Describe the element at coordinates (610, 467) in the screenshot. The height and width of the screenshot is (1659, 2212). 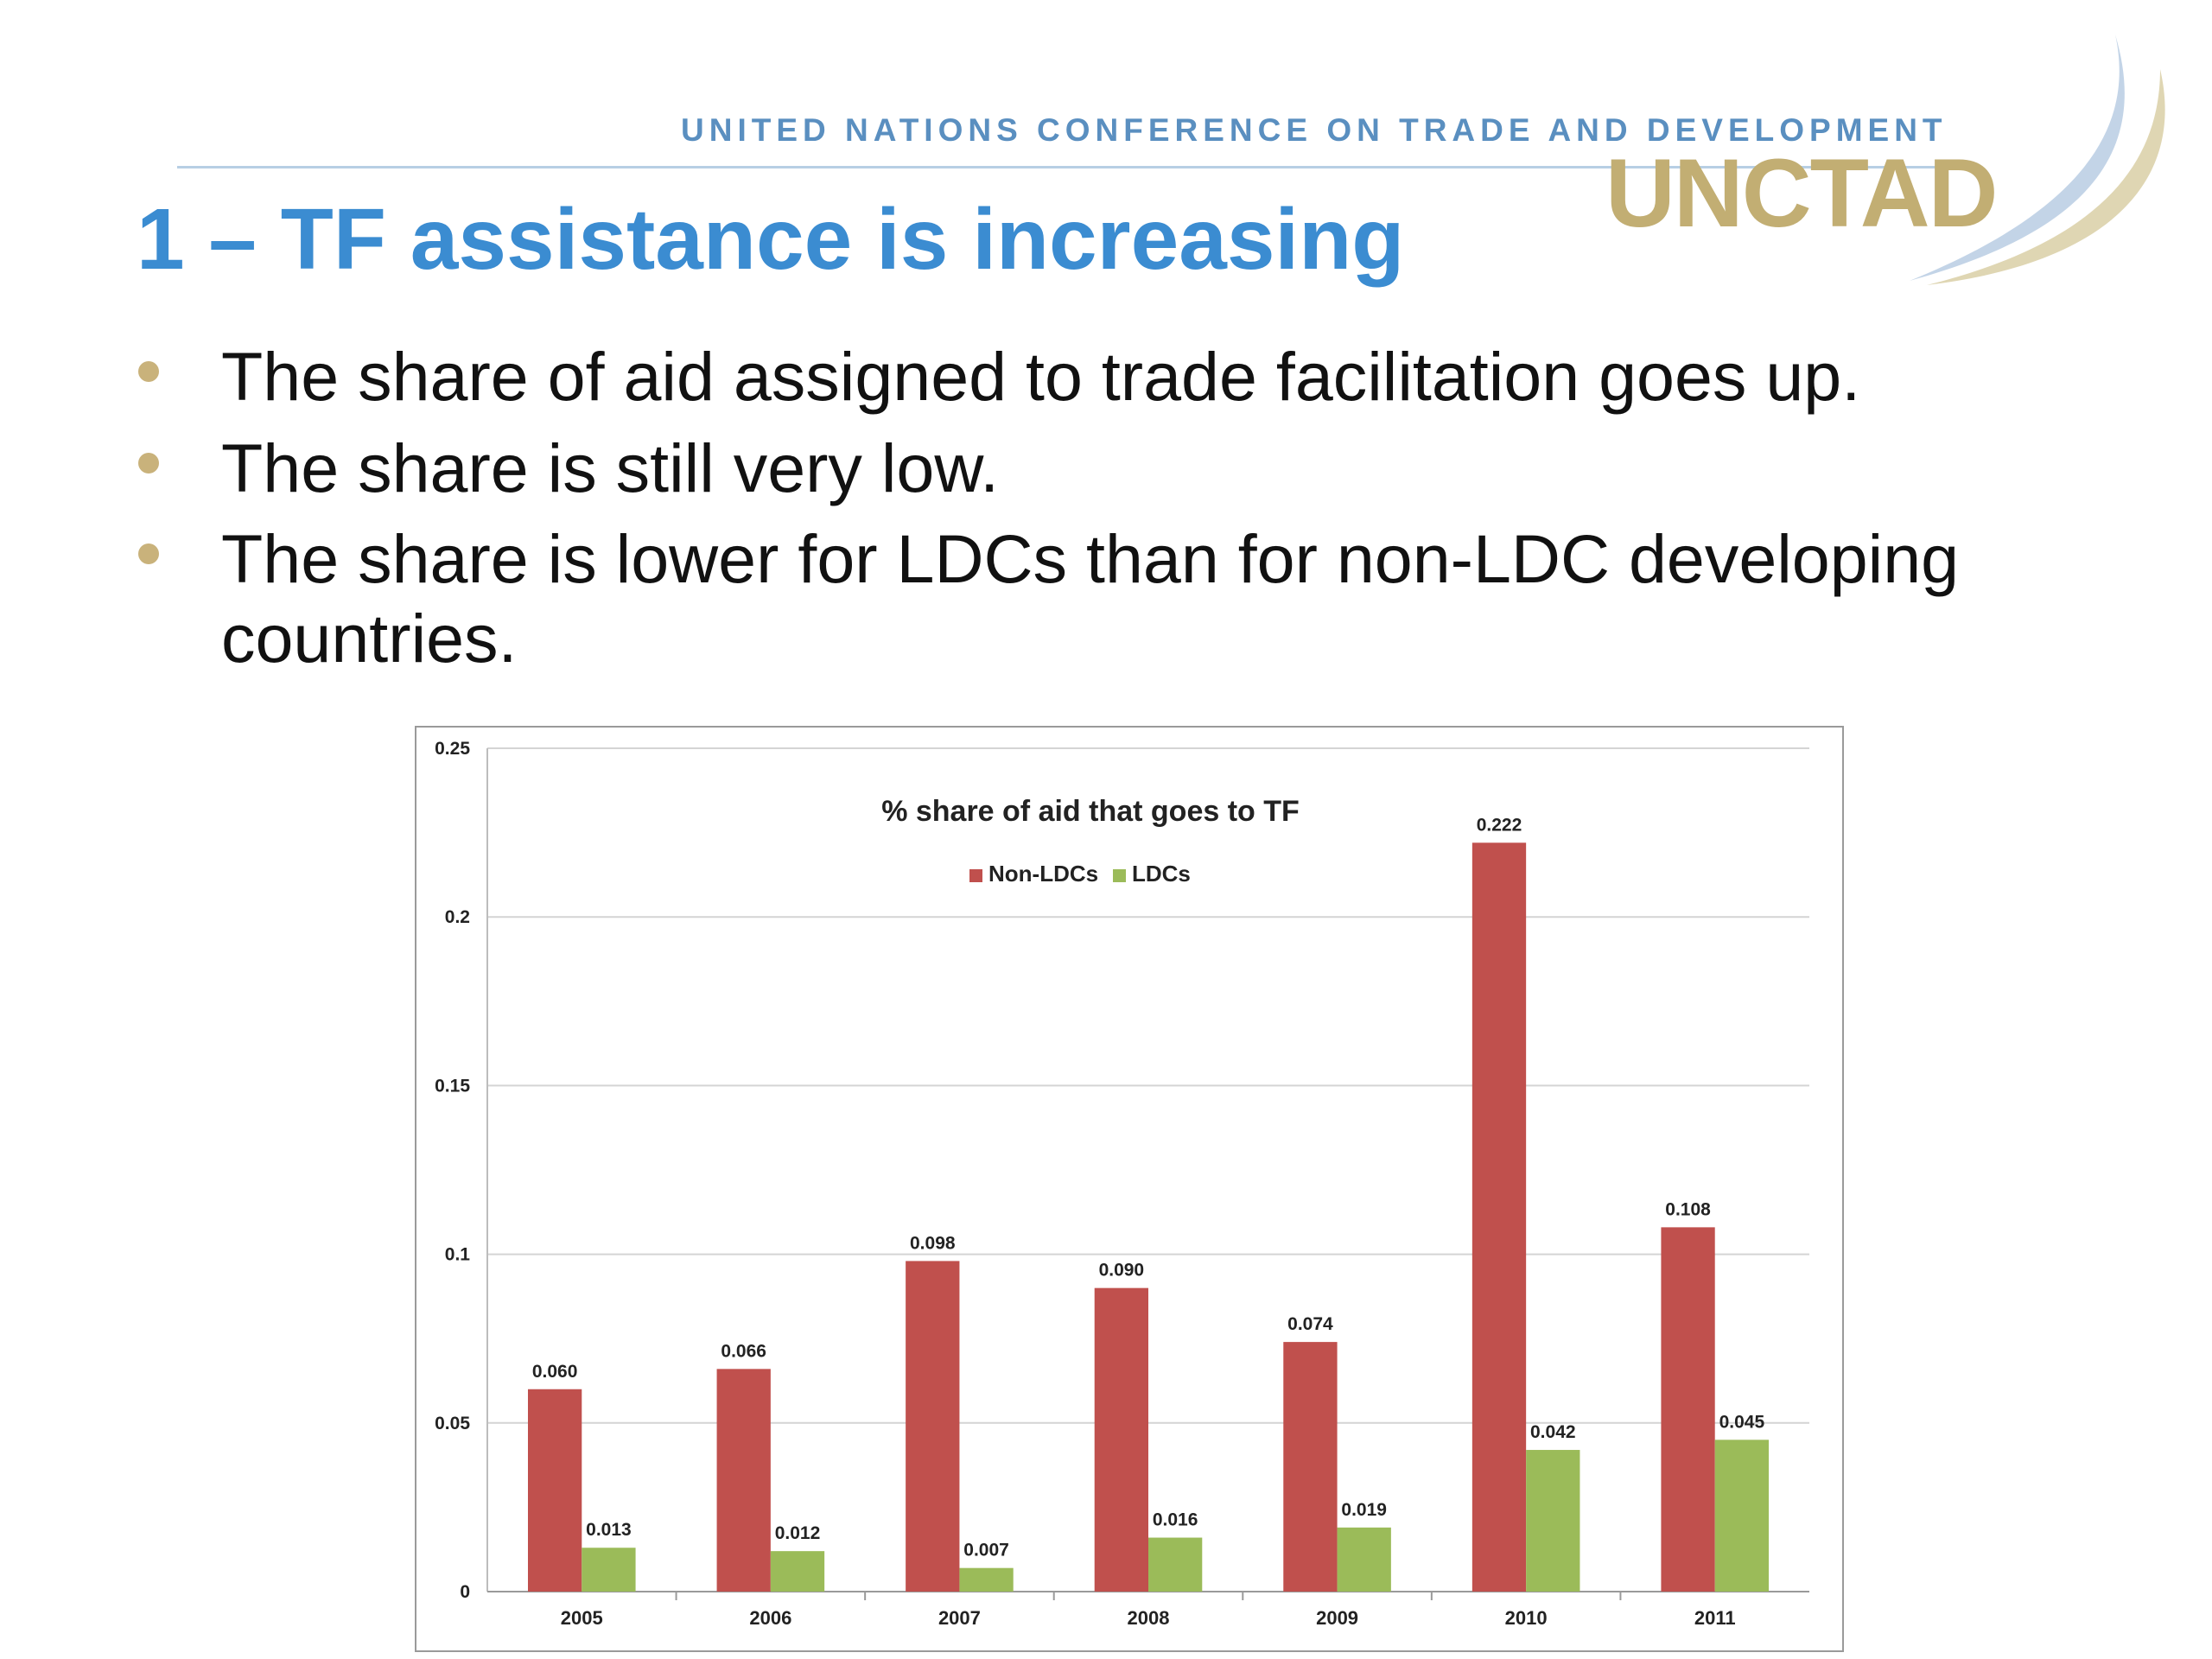
I see `bullet-text: The share is still very low.` at that location.